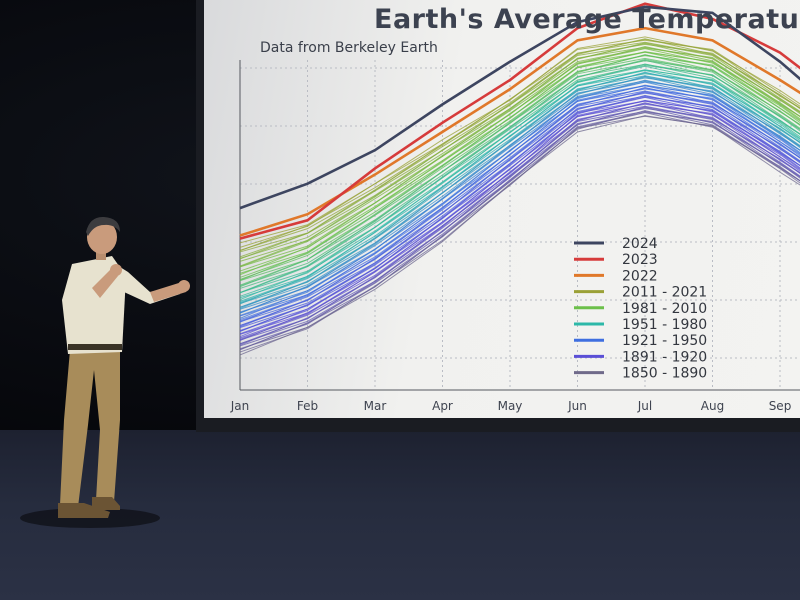 The image size is (800, 600). I want to click on x-tick-label: Feb, so click(307, 406).